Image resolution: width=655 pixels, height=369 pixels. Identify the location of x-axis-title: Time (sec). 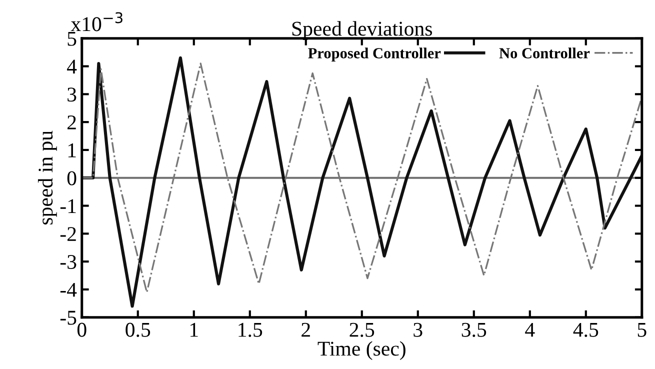
(362, 350).